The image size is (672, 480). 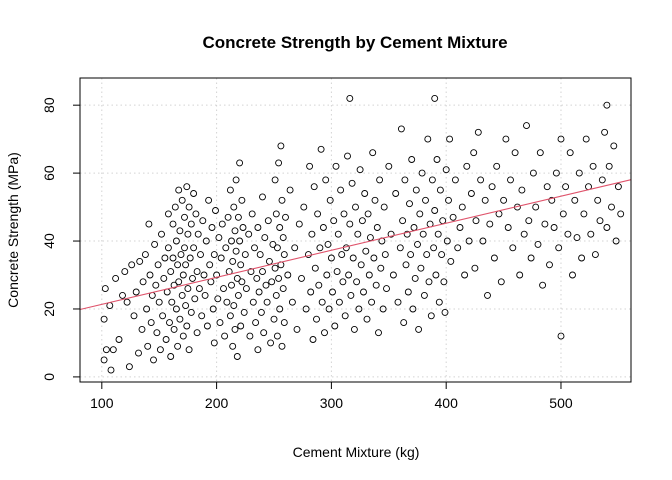 I want to click on x-tick-label-100: 100, so click(x=102, y=403).